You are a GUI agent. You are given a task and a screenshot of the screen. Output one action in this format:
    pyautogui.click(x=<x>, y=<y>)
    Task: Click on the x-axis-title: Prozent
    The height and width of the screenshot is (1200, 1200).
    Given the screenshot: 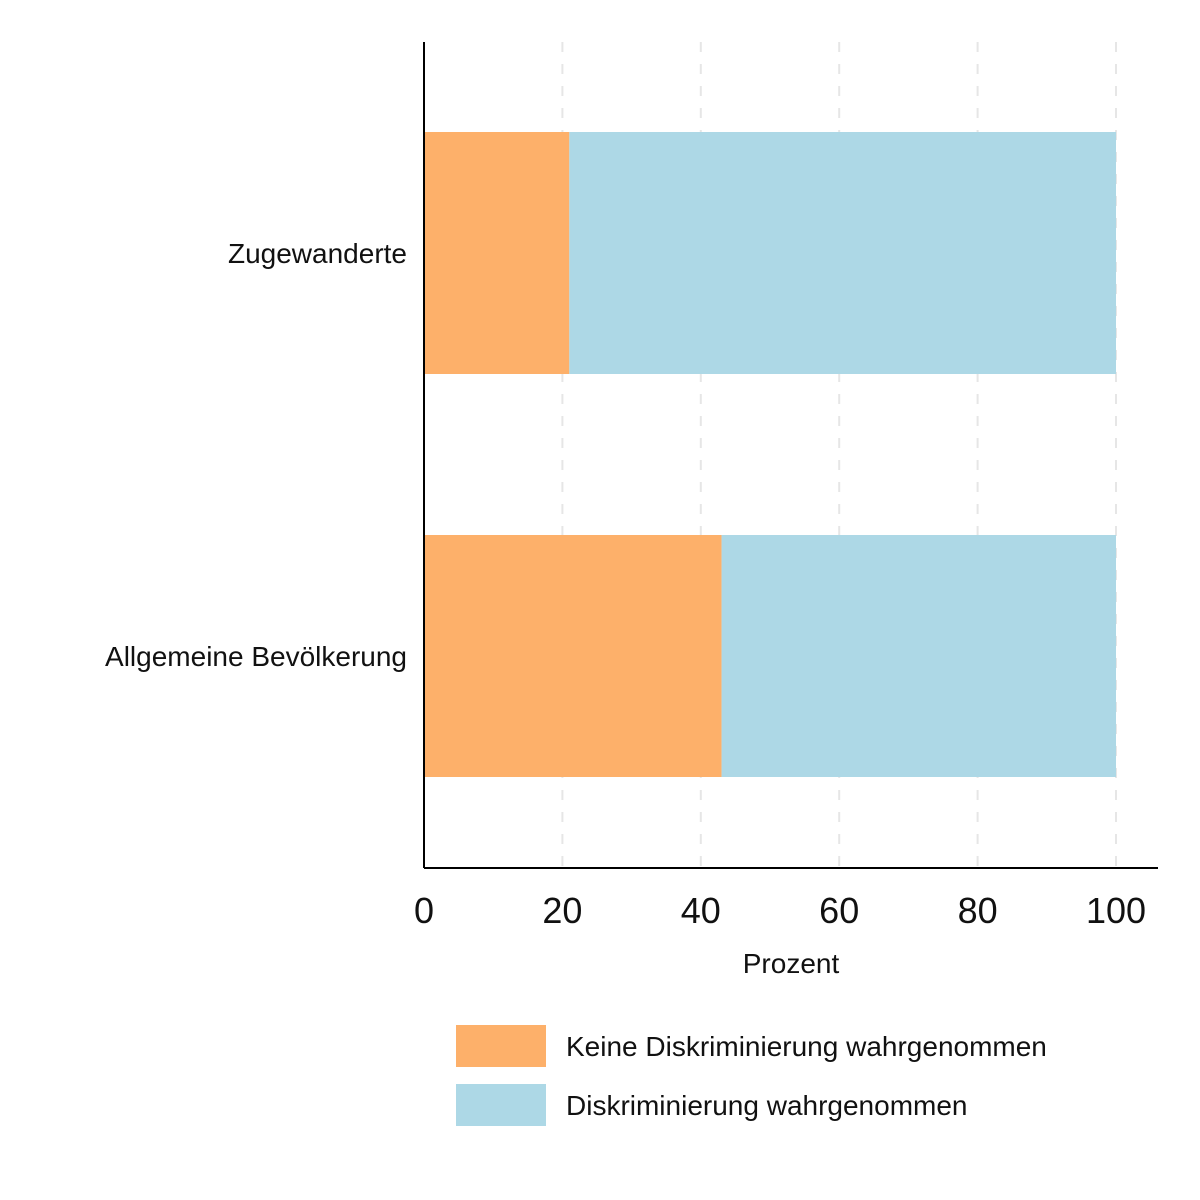 What is the action you would take?
    pyautogui.click(x=791, y=963)
    